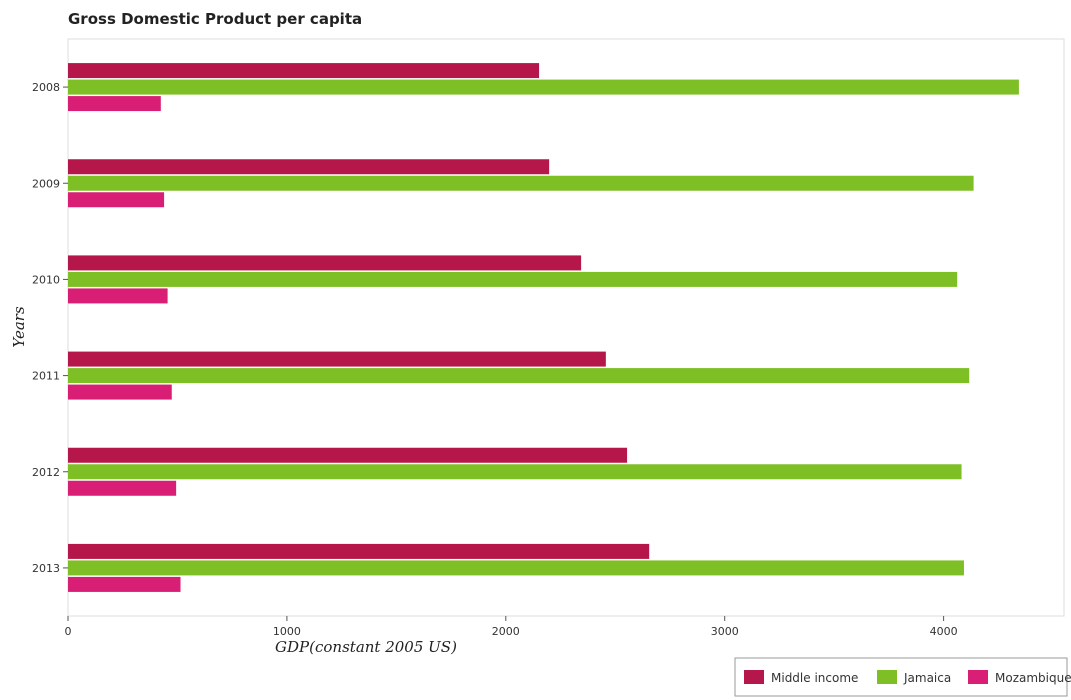 This screenshot has width=1071, height=700. What do you see at coordinates (50, 328) in the screenshot?
I see `y-ticks: 2008 2009 2010 2011 2012 2013` at bounding box center [50, 328].